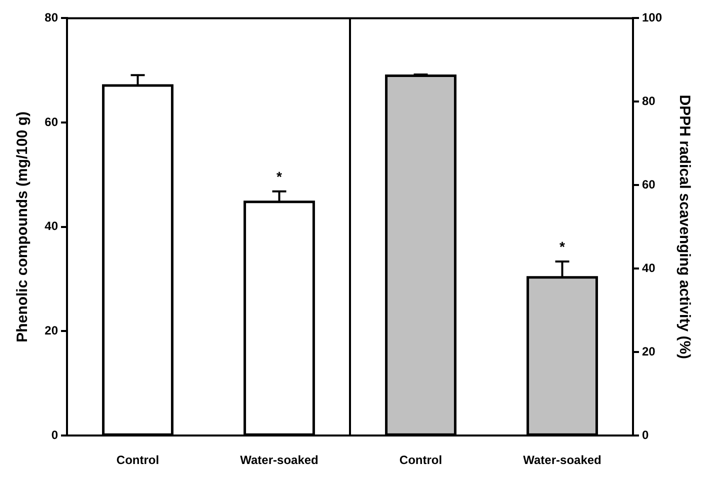 The height and width of the screenshot is (486, 703). What do you see at coordinates (684, 227) in the screenshot?
I see `y2-axis-title: DPPH radical scavenging activity (%)` at bounding box center [684, 227].